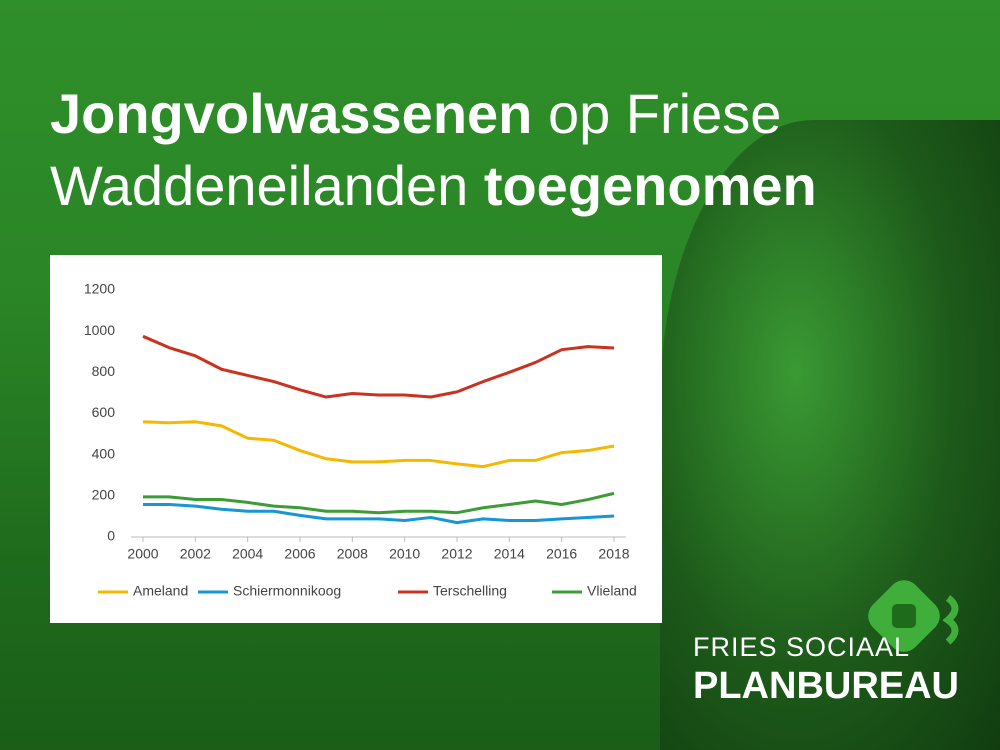 This screenshot has width=1000, height=750. I want to click on x-tick-label: 2004, so click(247, 554).